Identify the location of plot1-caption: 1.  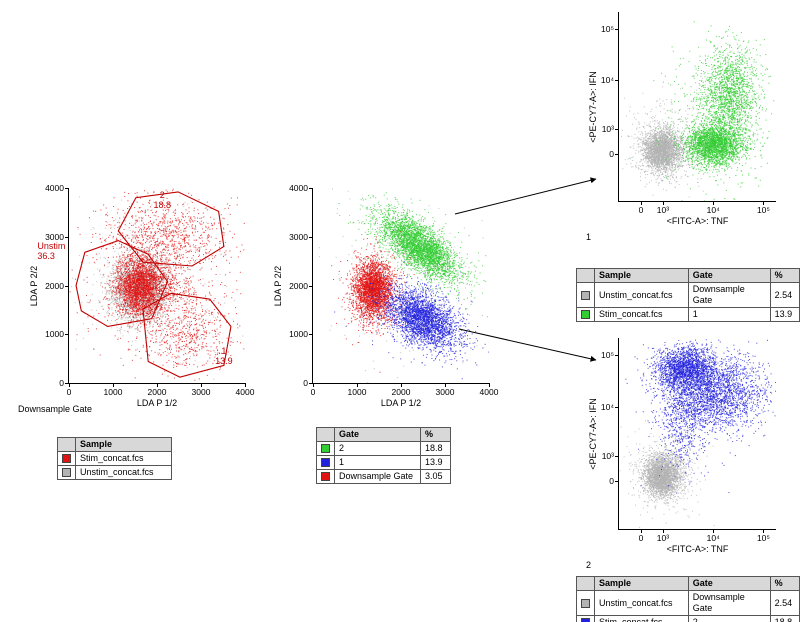
(589, 237).